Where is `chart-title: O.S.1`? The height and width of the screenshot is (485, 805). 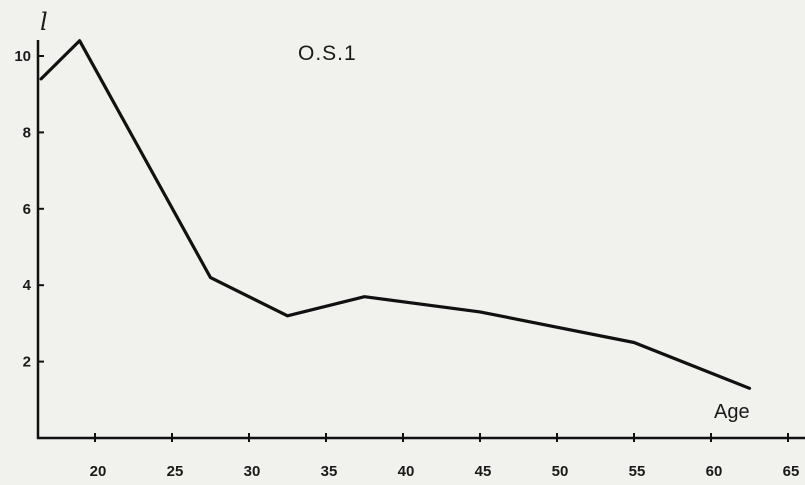
chart-title: O.S.1 is located at coordinates (327, 53).